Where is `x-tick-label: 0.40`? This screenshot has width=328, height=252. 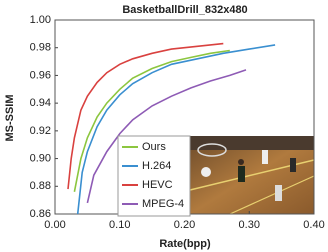 x-tick-label: 0.40 is located at coordinates (313, 225).